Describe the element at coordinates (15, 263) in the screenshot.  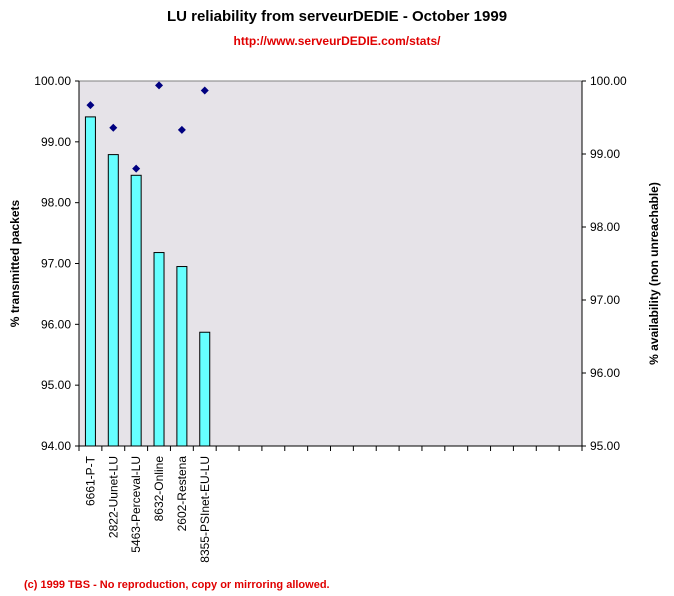
I see `y-axis-label: % transmitted packets` at that location.